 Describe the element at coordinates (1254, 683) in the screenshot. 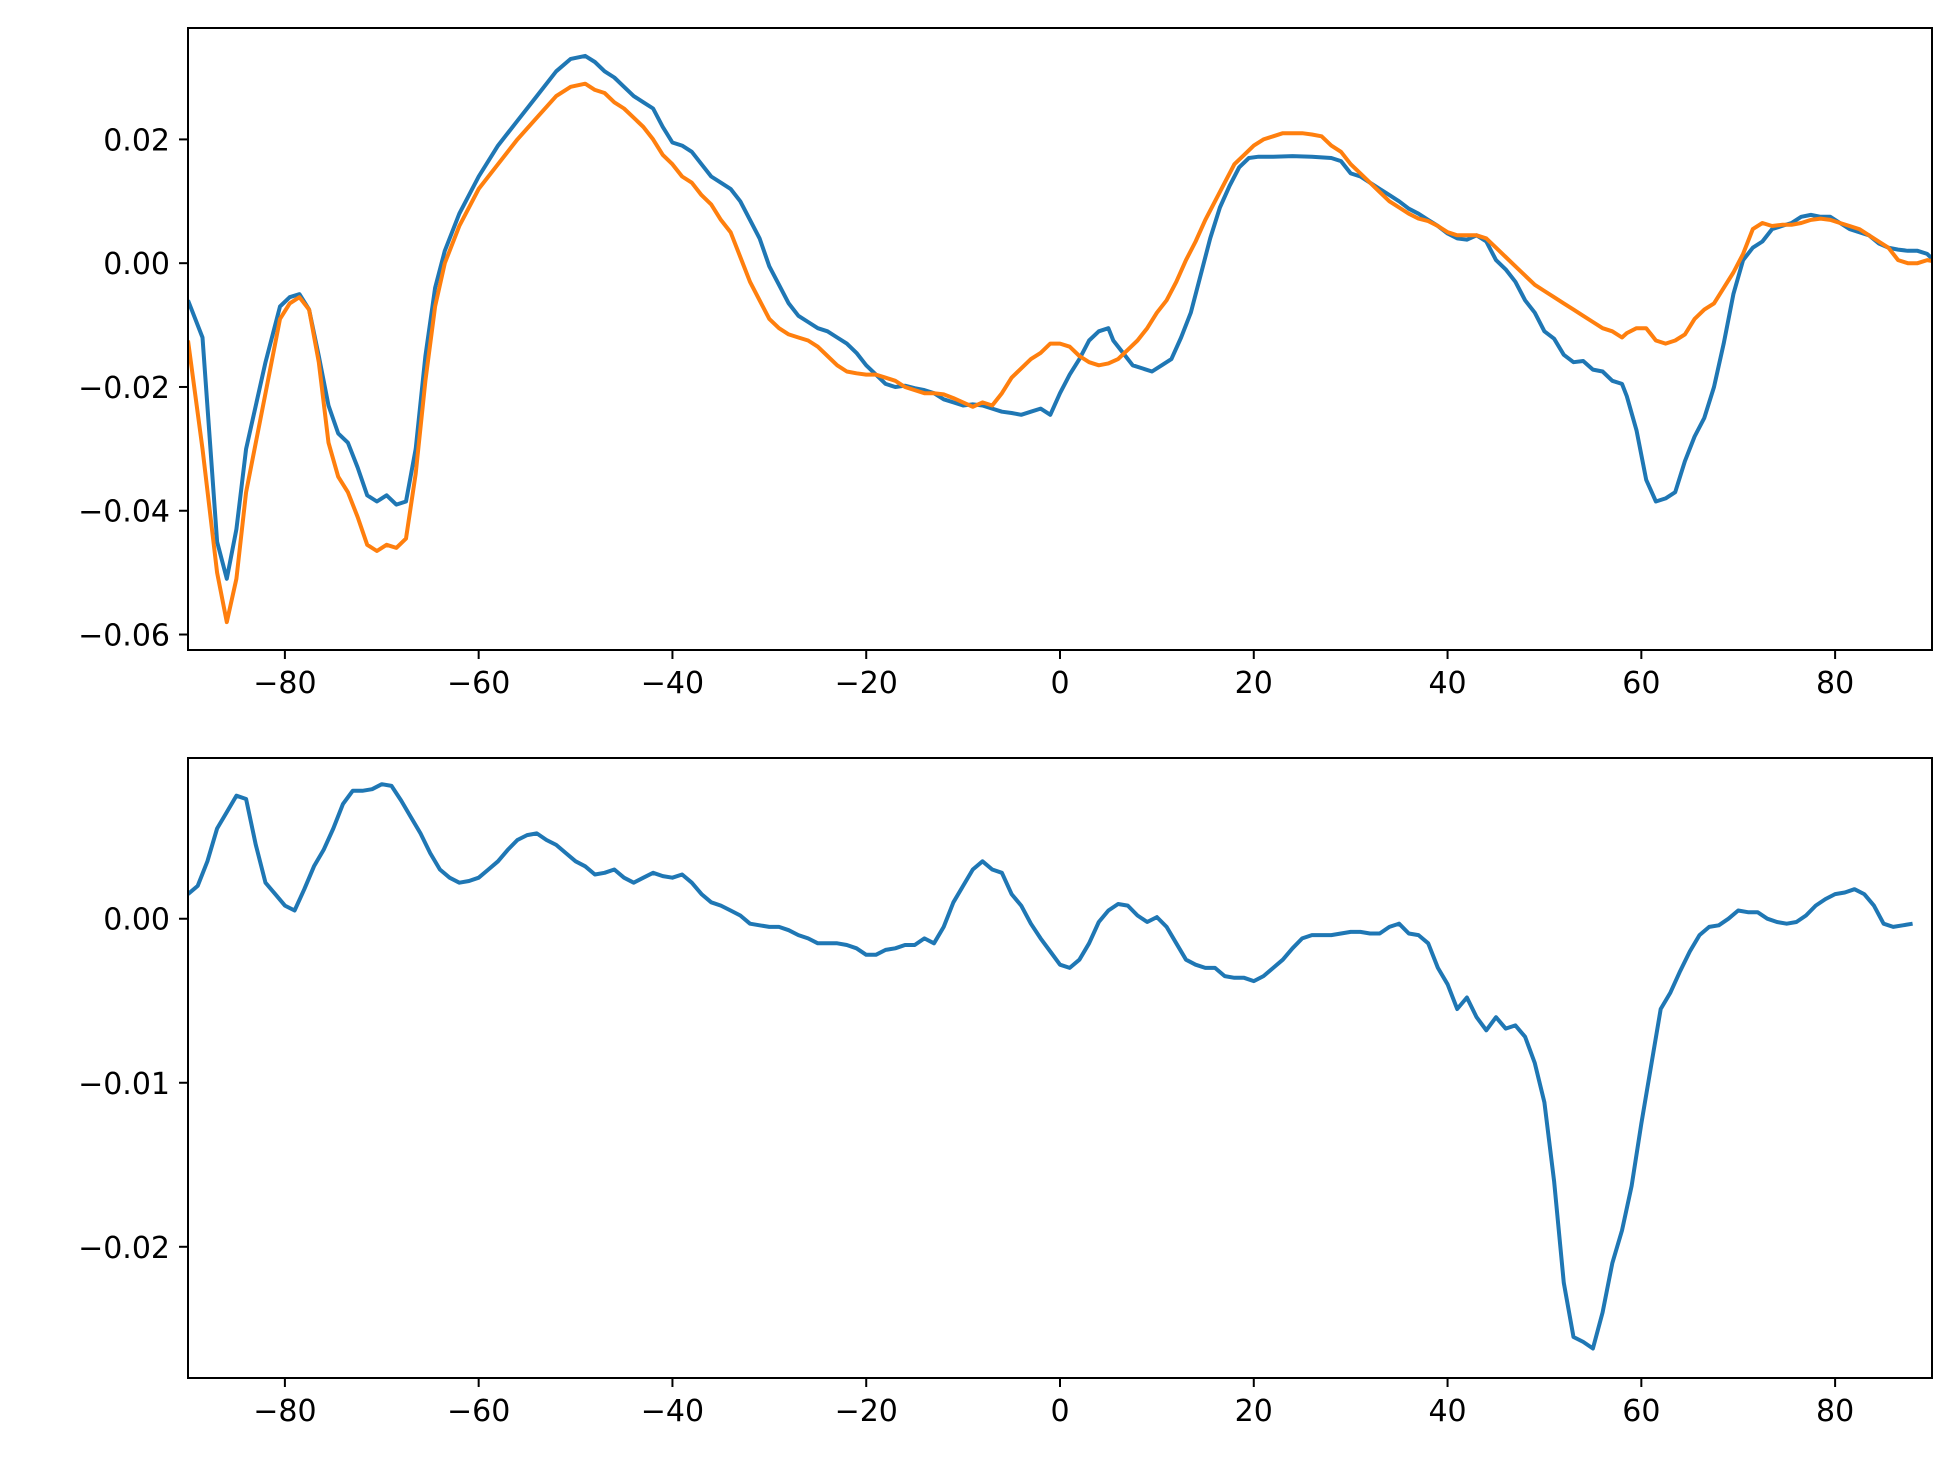

I see `top-x-tick-label: 20` at that location.